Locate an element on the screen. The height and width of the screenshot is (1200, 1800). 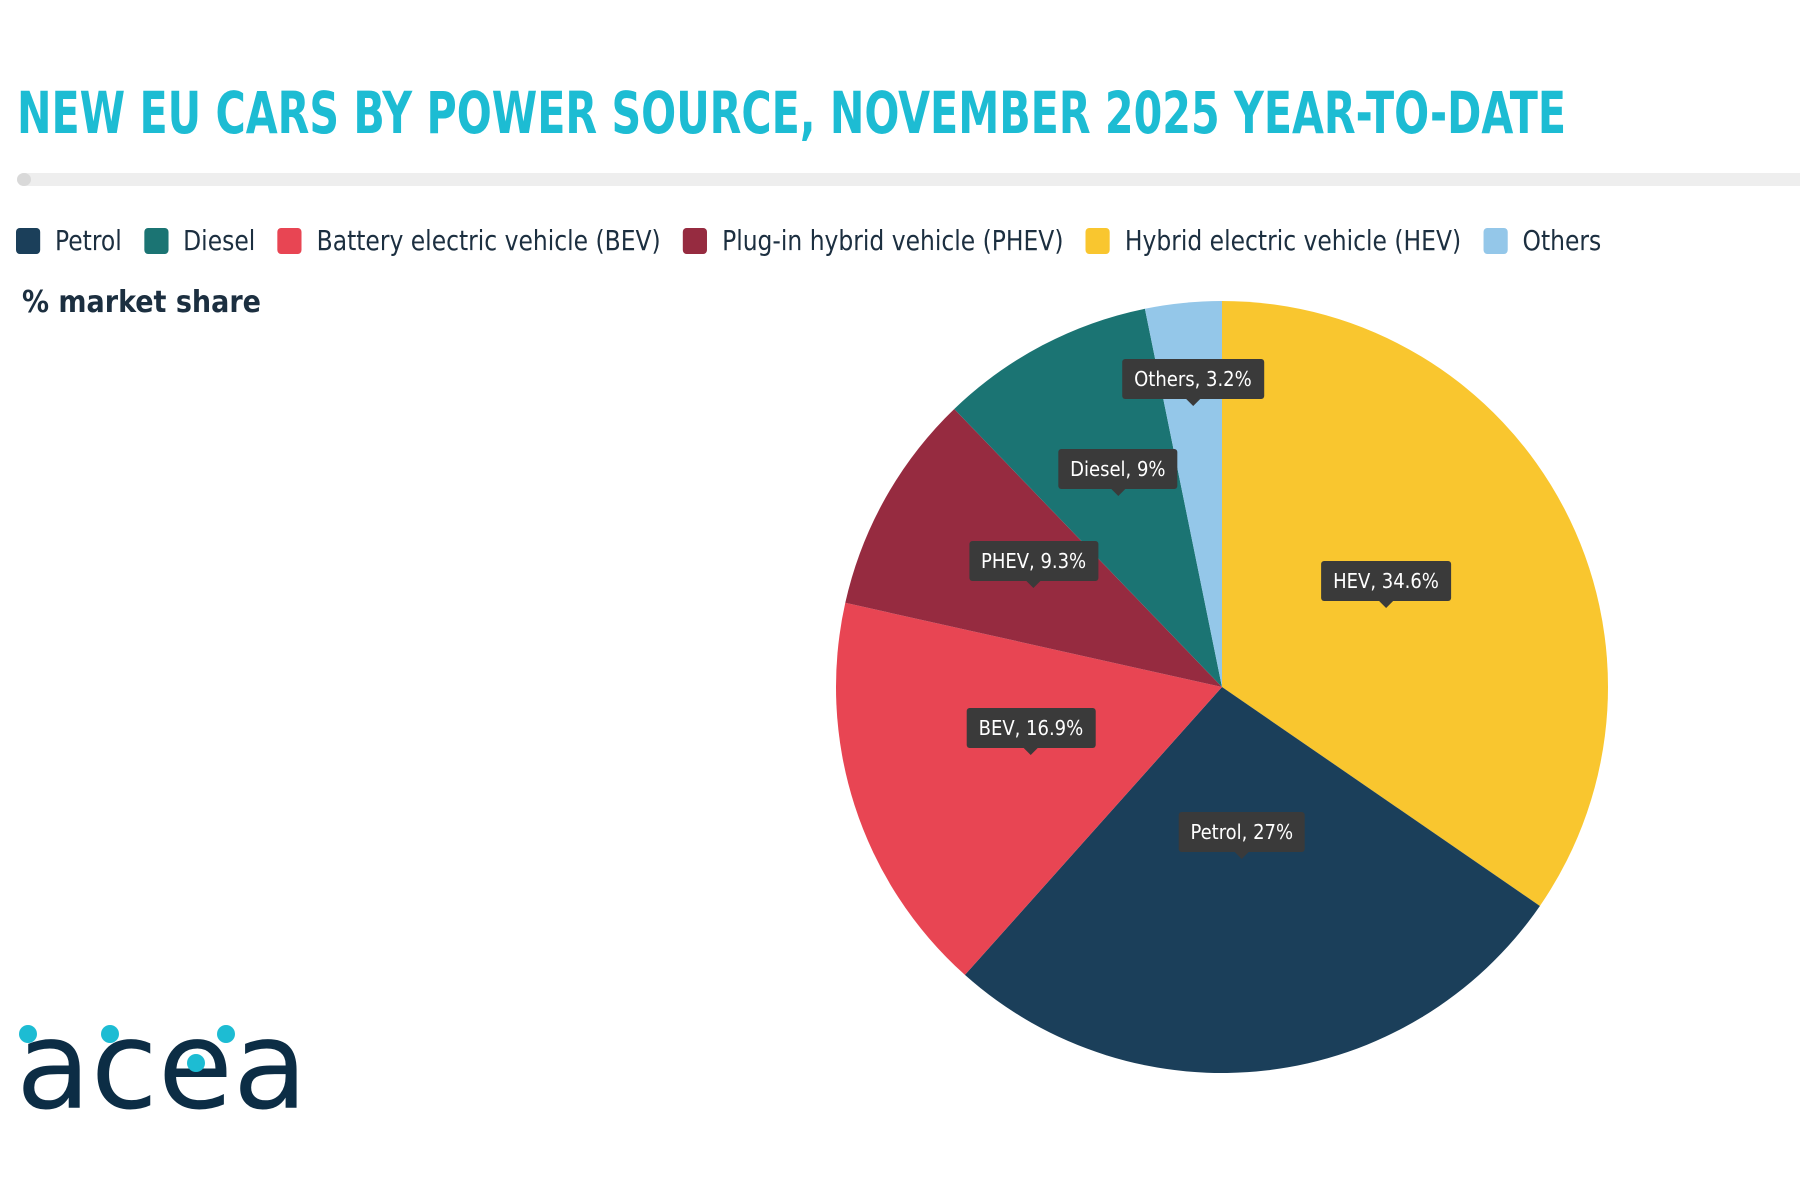
pie-data-label-bev: BEV, 16.9% is located at coordinates (1031, 732).